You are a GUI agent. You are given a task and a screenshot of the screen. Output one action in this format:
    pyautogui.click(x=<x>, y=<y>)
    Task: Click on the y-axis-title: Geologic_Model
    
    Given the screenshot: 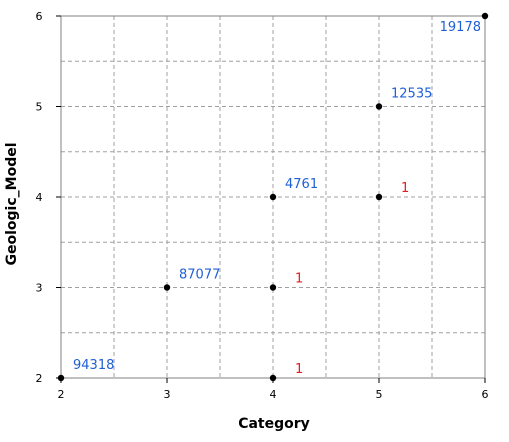 What is the action you would take?
    pyautogui.click(x=12, y=203)
    